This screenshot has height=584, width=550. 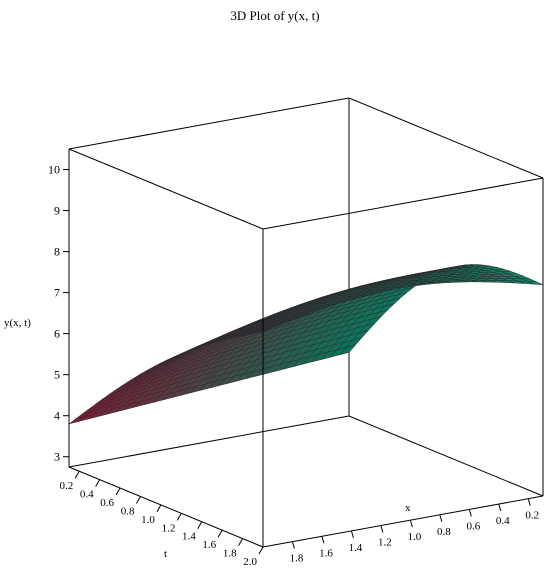 What do you see at coordinates (385, 543) in the screenshot?
I see `x-tick-label: 1.2` at bounding box center [385, 543].